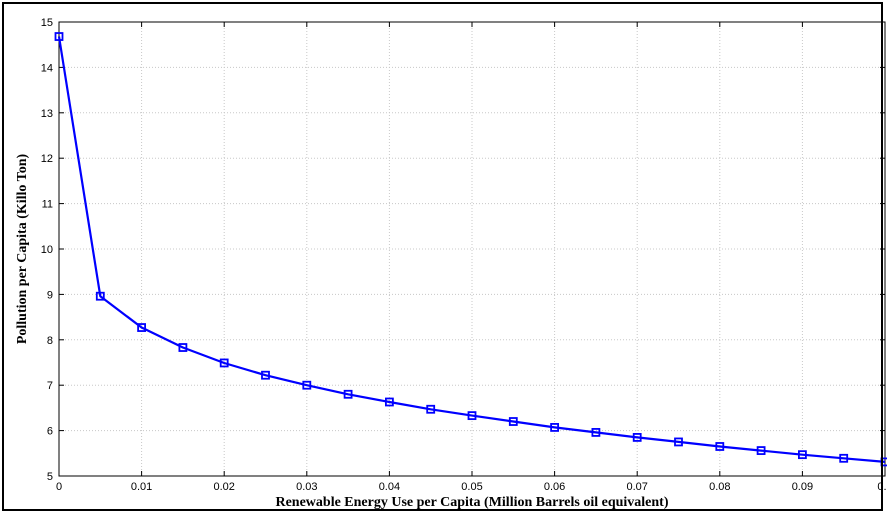 This screenshot has width=887, height=520. Describe the element at coordinates (389, 487) in the screenshot. I see `x-tick-label: 0.04` at that location.